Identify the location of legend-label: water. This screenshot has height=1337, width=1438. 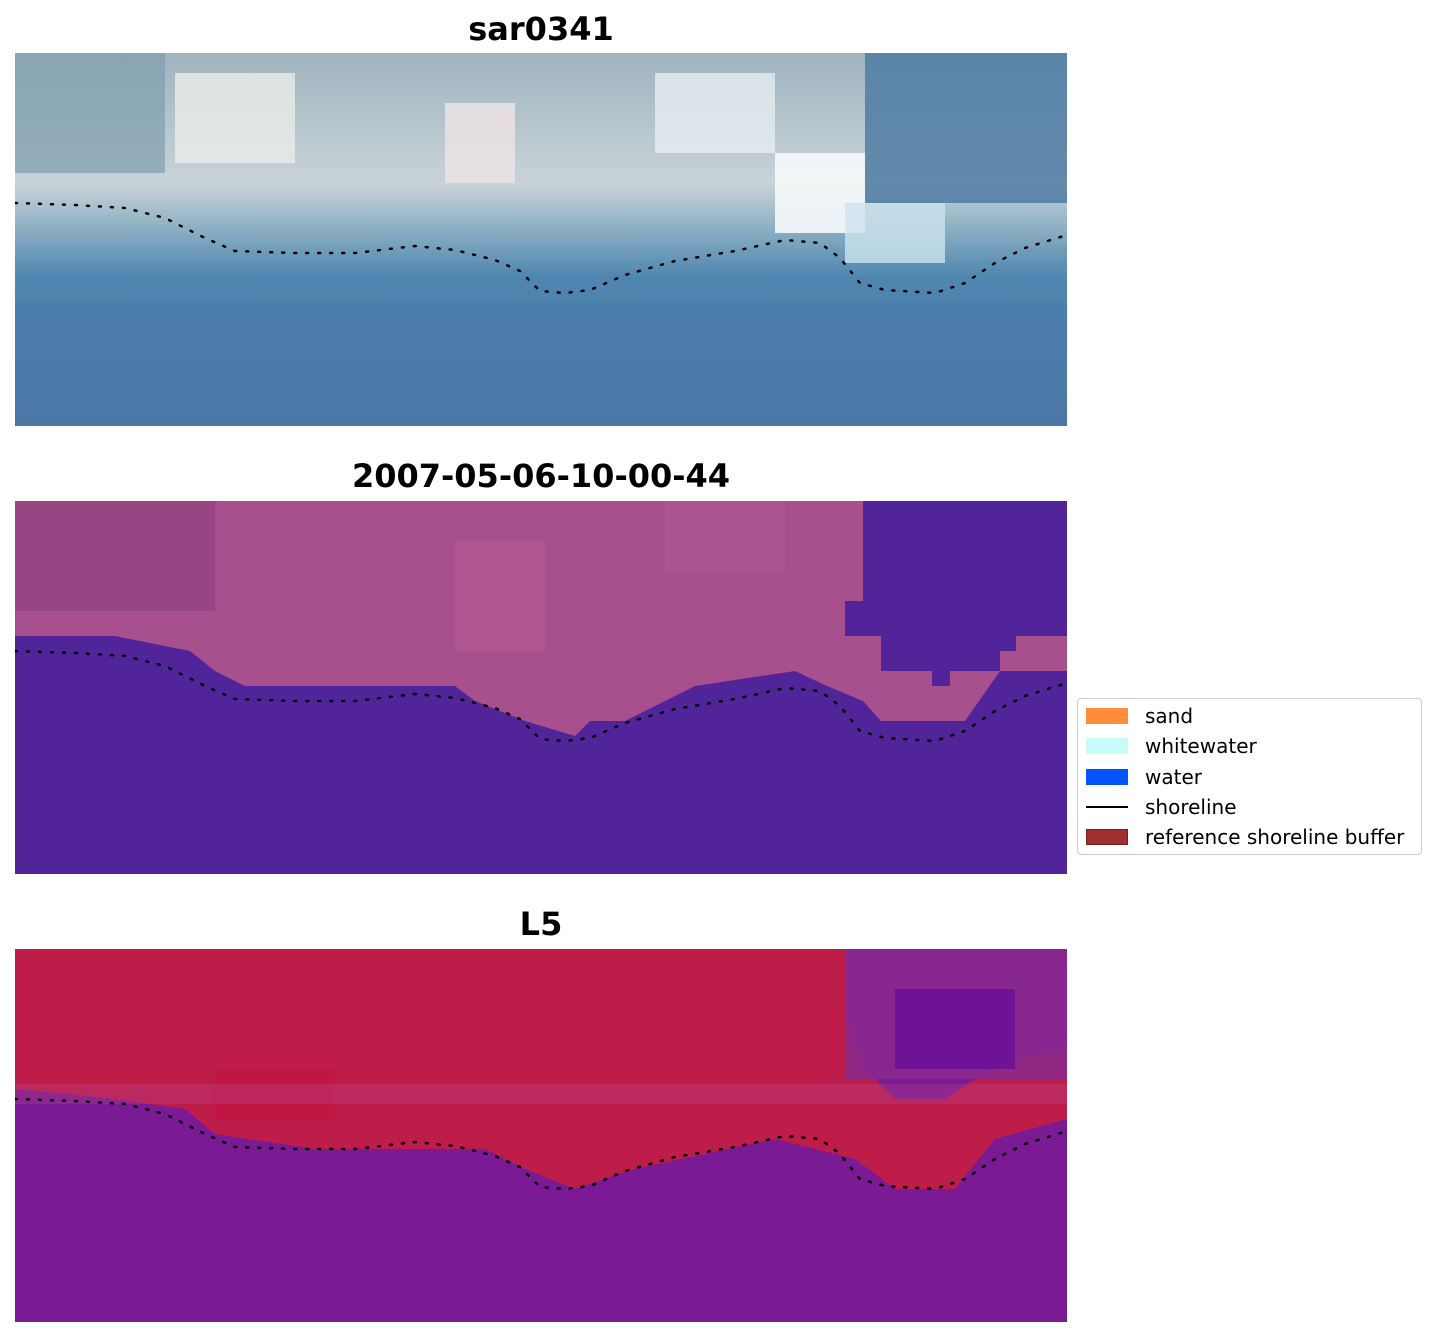
(1173, 777).